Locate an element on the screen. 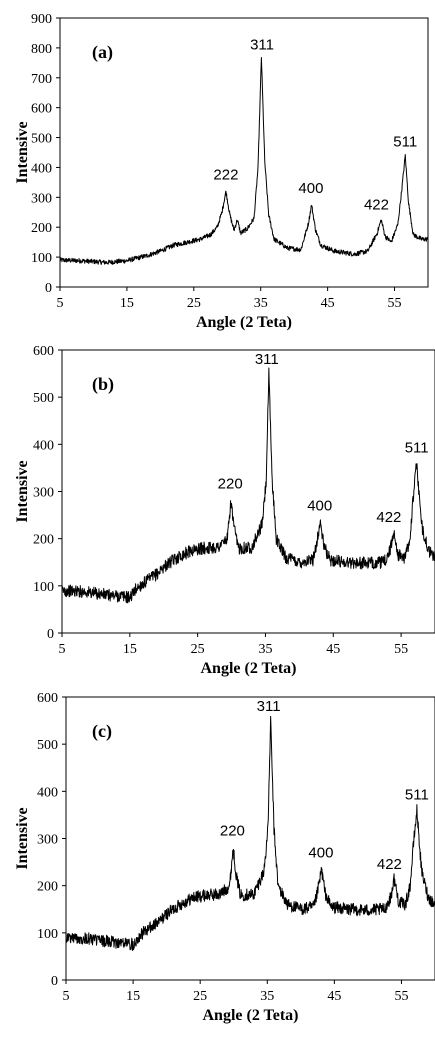  panel-label: (a) is located at coordinates (102, 52).